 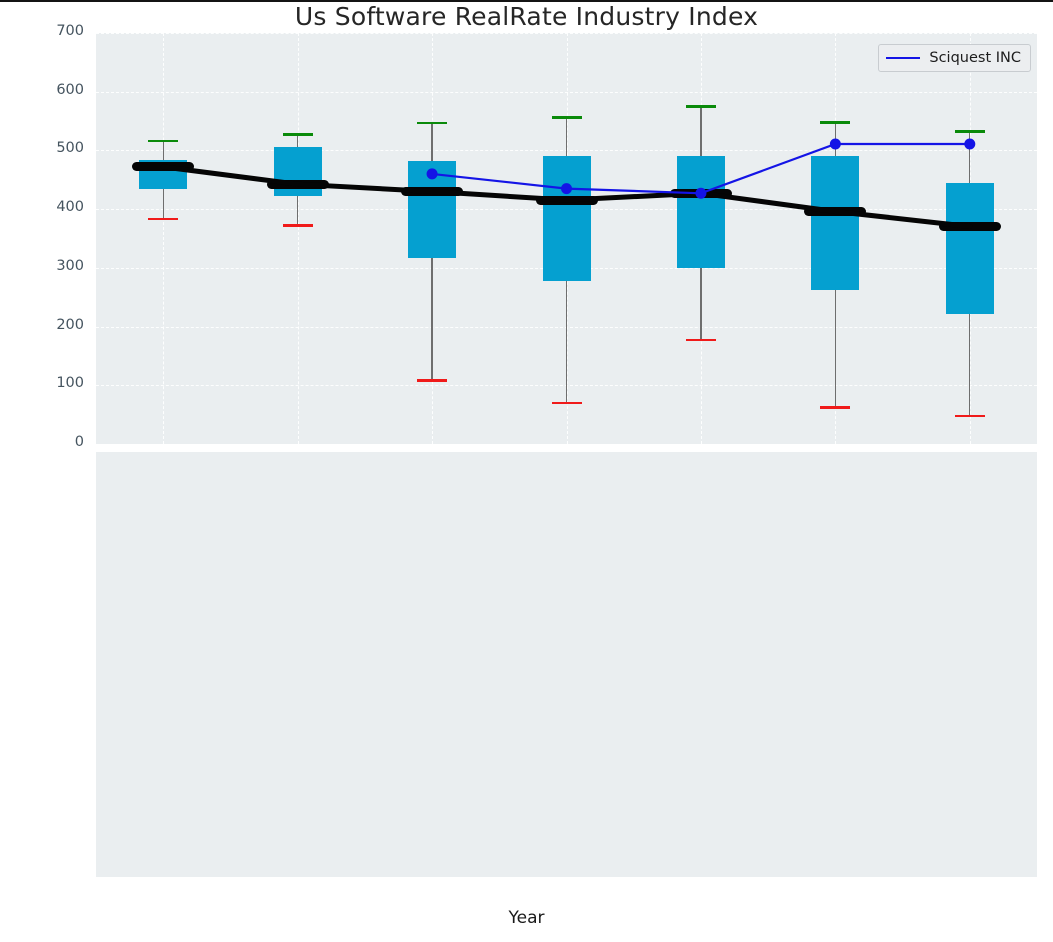 What do you see at coordinates (70, 31) in the screenshot?
I see `y-tick-label: 700` at bounding box center [70, 31].